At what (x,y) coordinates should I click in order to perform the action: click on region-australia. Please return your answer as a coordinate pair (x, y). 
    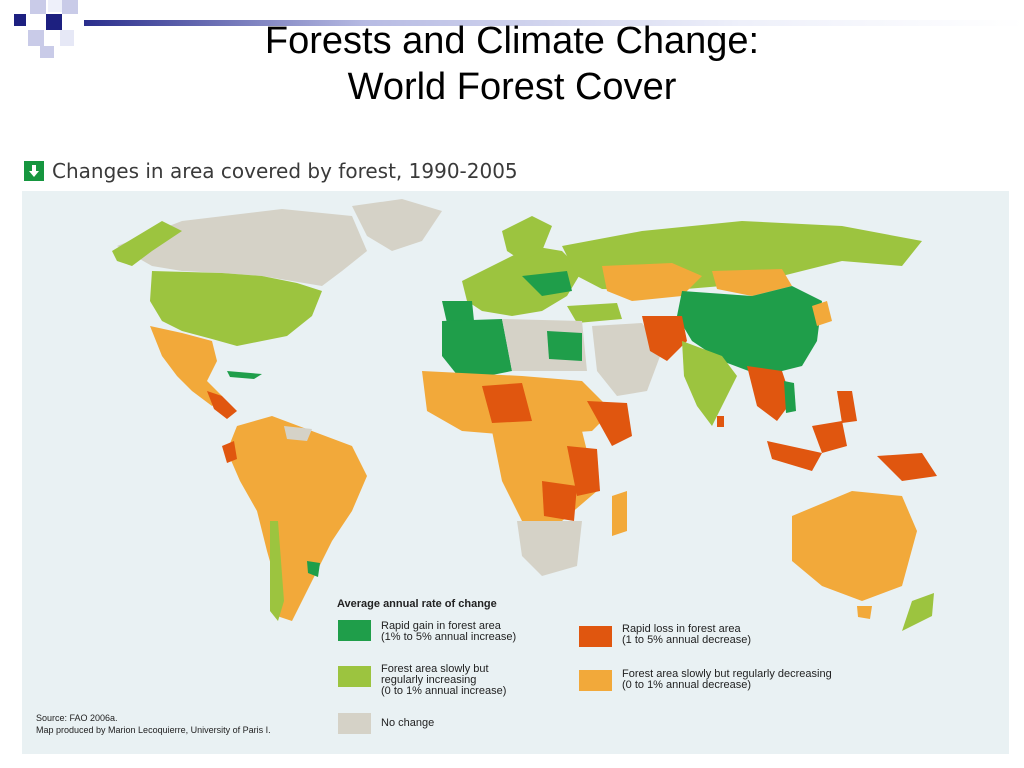
    Looking at the image, I should click on (854, 546).